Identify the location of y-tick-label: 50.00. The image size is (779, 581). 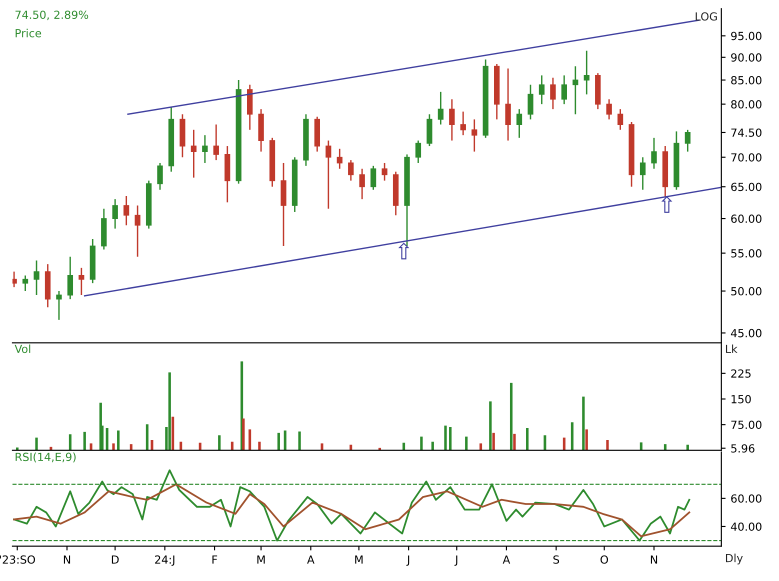
(746, 291).